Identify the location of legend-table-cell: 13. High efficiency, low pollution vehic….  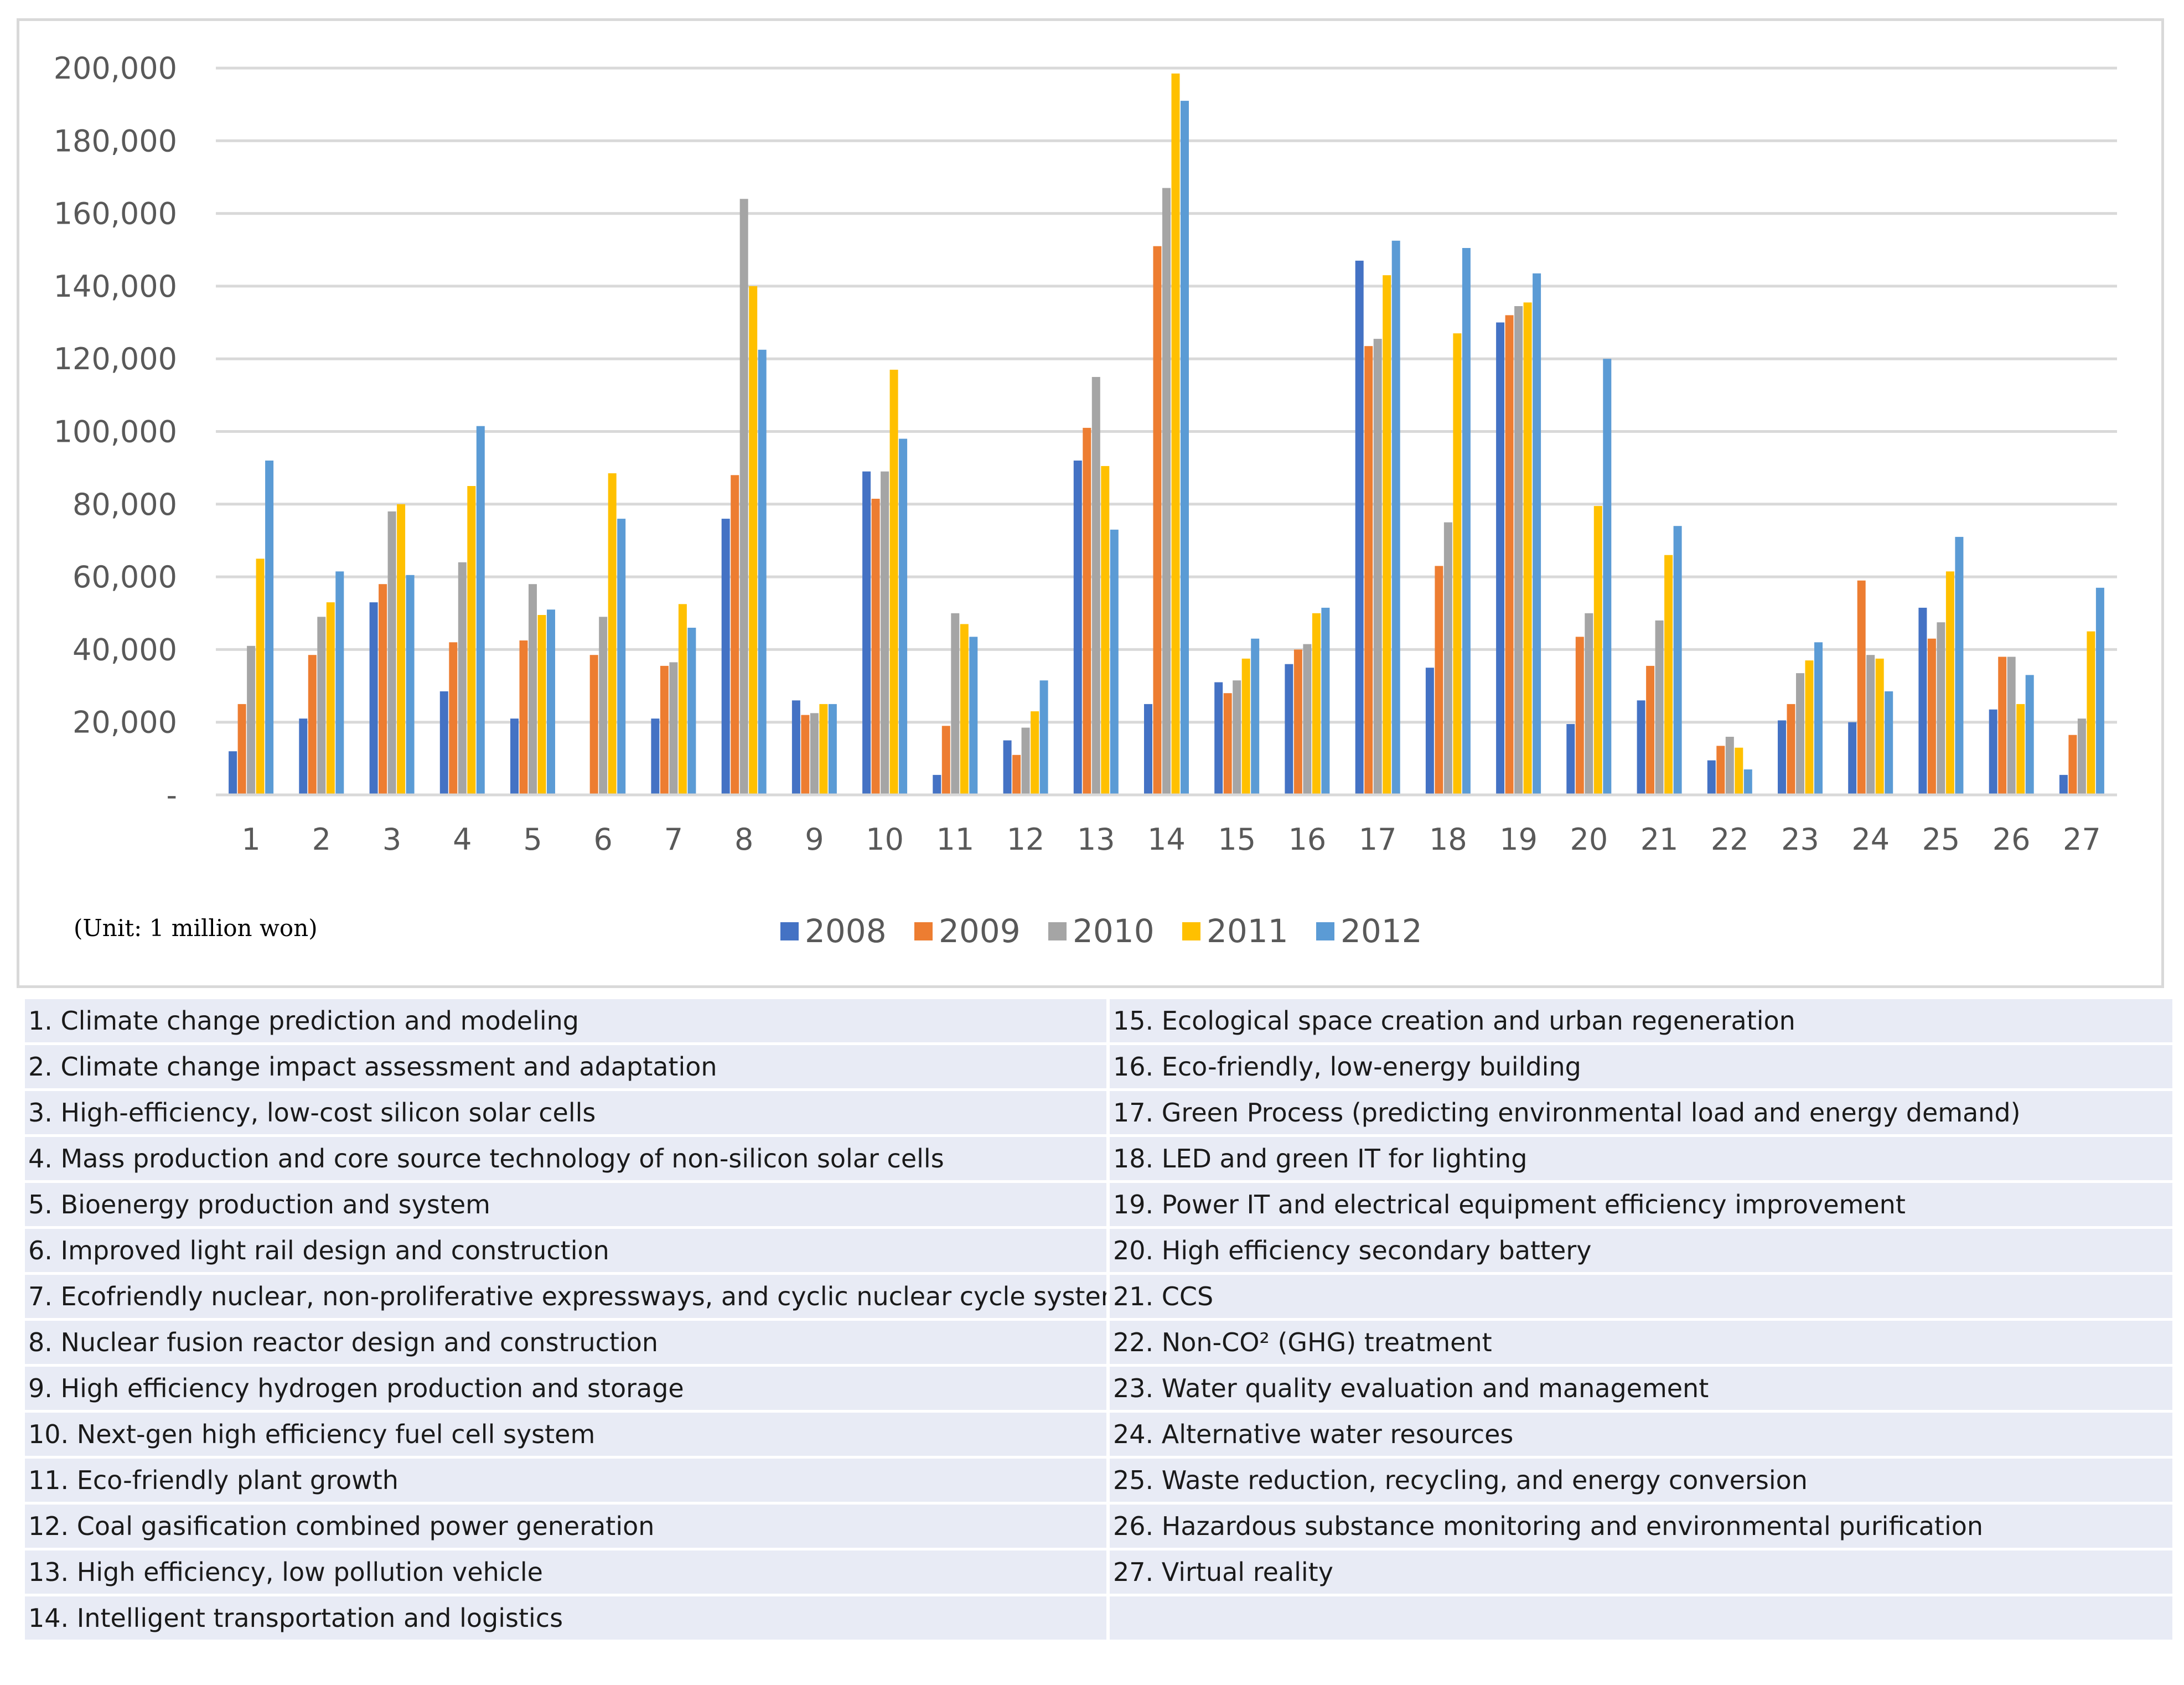
(567, 1572).